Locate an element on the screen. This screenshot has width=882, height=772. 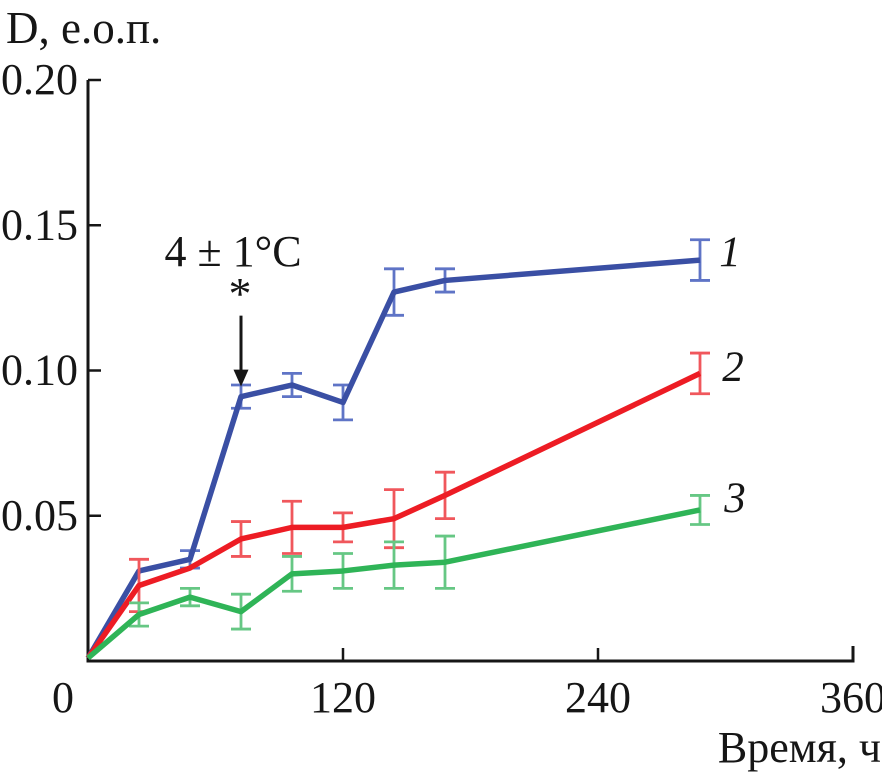
x-tick-label: 240 is located at coordinates (598, 697).